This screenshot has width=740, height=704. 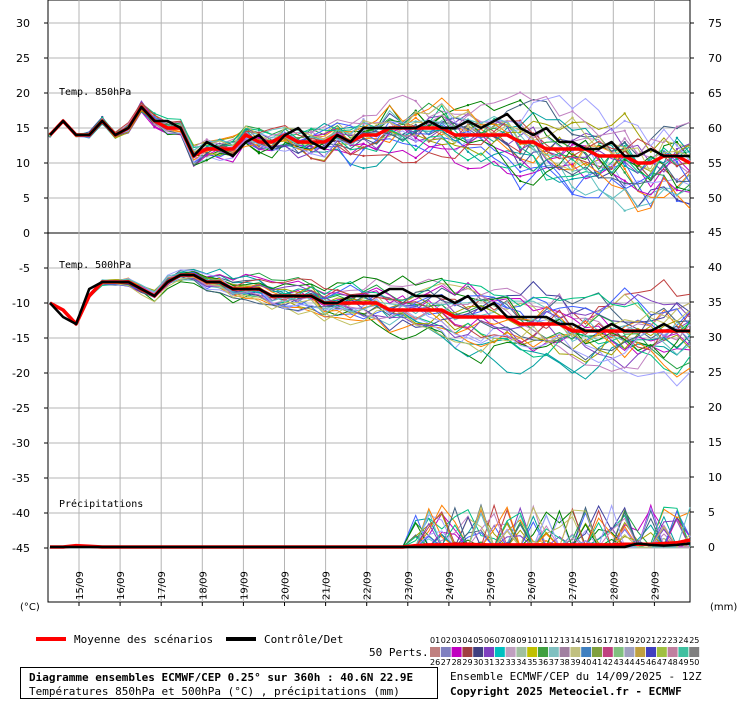 What do you see at coordinates (286, 585) in the screenshot?
I see `x-tick-label: 20/09` at bounding box center [286, 585].